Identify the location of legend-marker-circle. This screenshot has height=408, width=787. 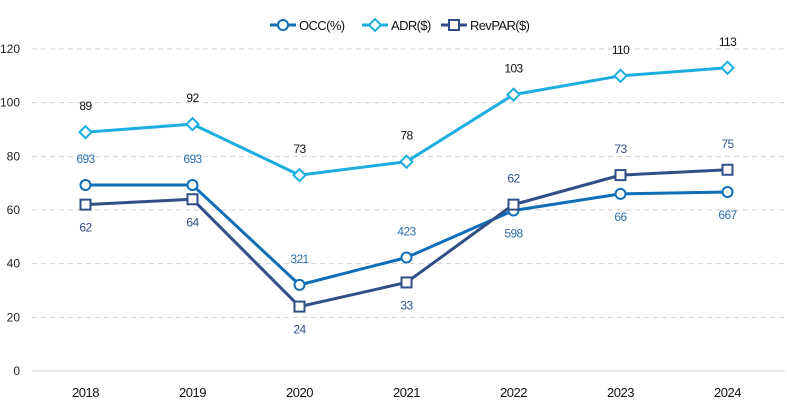
(283, 25).